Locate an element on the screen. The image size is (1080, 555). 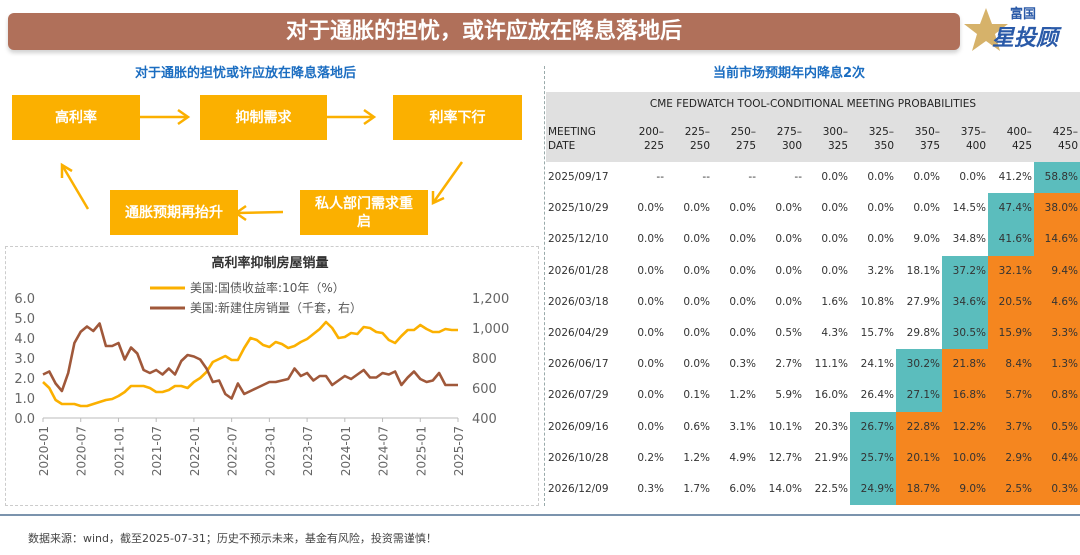
y-tick-label: 4.0 is located at coordinates (24, 339).